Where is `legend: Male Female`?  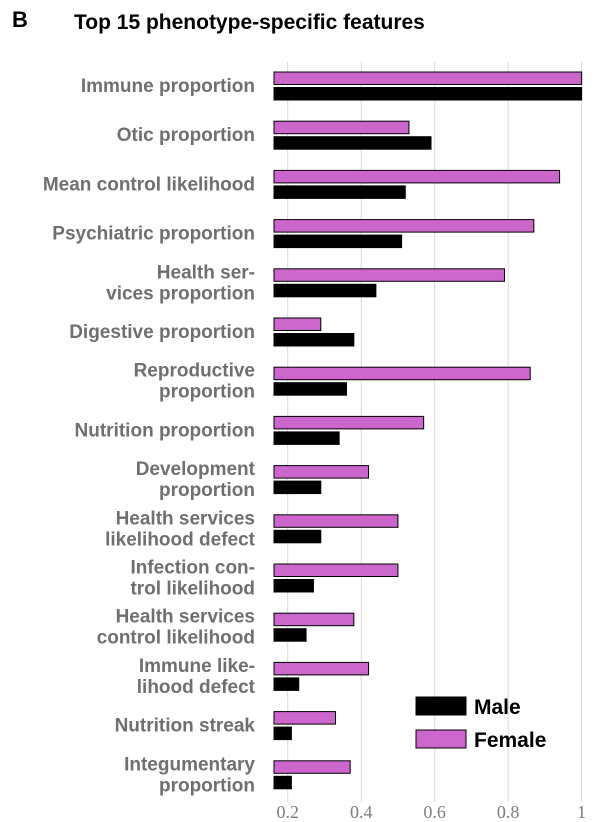 legend: Male Female is located at coordinates (480, 724).